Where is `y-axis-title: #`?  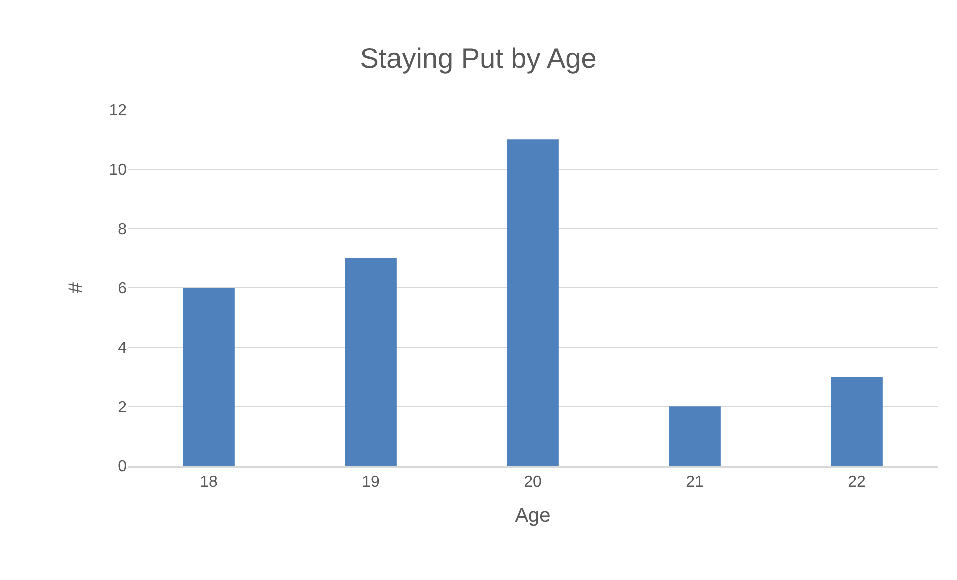
y-axis-title: # is located at coordinates (77, 288).